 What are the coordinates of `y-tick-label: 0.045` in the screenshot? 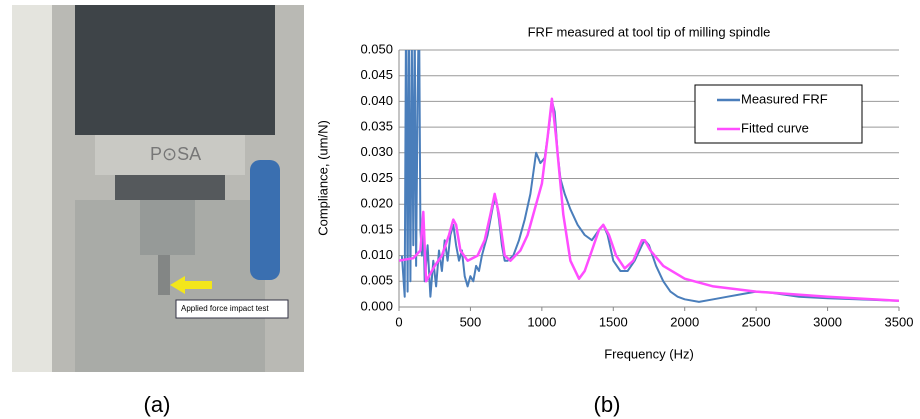 It's located at (376, 74).